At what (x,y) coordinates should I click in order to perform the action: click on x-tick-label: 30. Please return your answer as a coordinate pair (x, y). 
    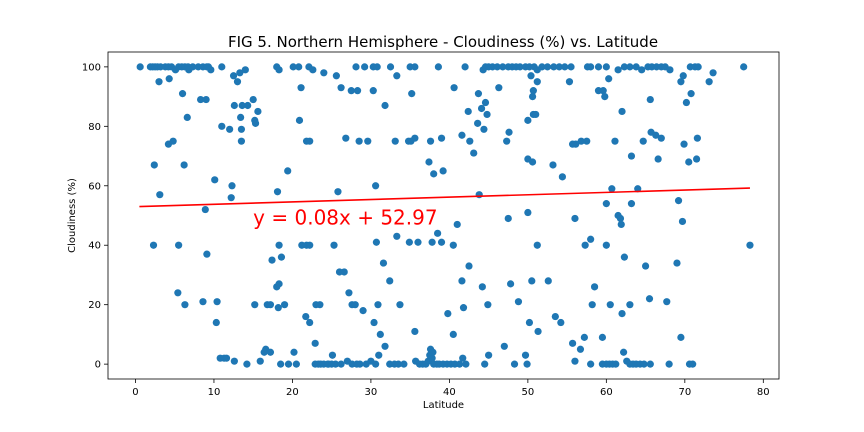
    Looking at the image, I should click on (371, 392).